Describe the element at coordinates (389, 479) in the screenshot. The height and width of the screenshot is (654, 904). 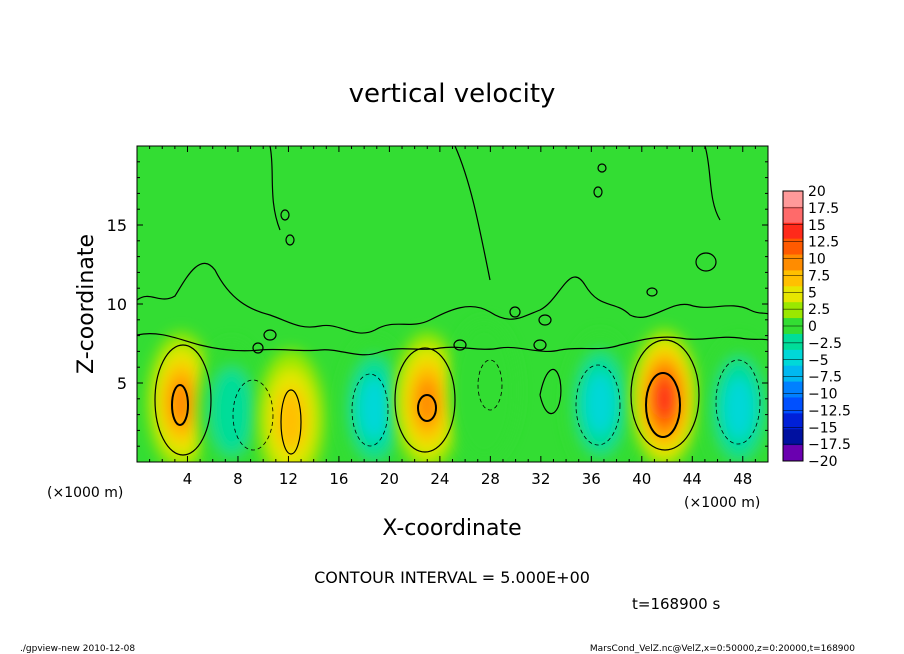
I see `x-tick-label: 20` at that location.